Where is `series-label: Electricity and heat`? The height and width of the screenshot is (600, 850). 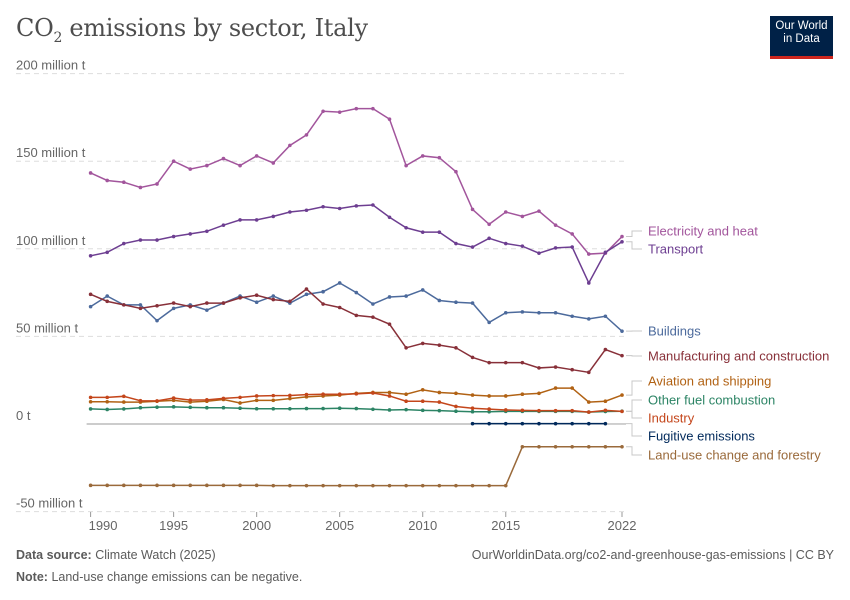 series-label: Electricity and heat is located at coordinates (703, 231).